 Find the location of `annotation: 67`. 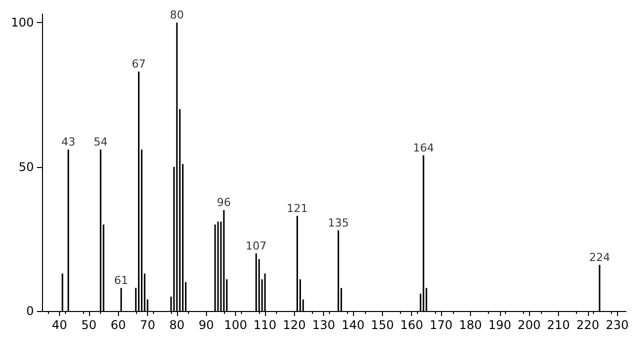

annotation: 67 is located at coordinates (139, 64).